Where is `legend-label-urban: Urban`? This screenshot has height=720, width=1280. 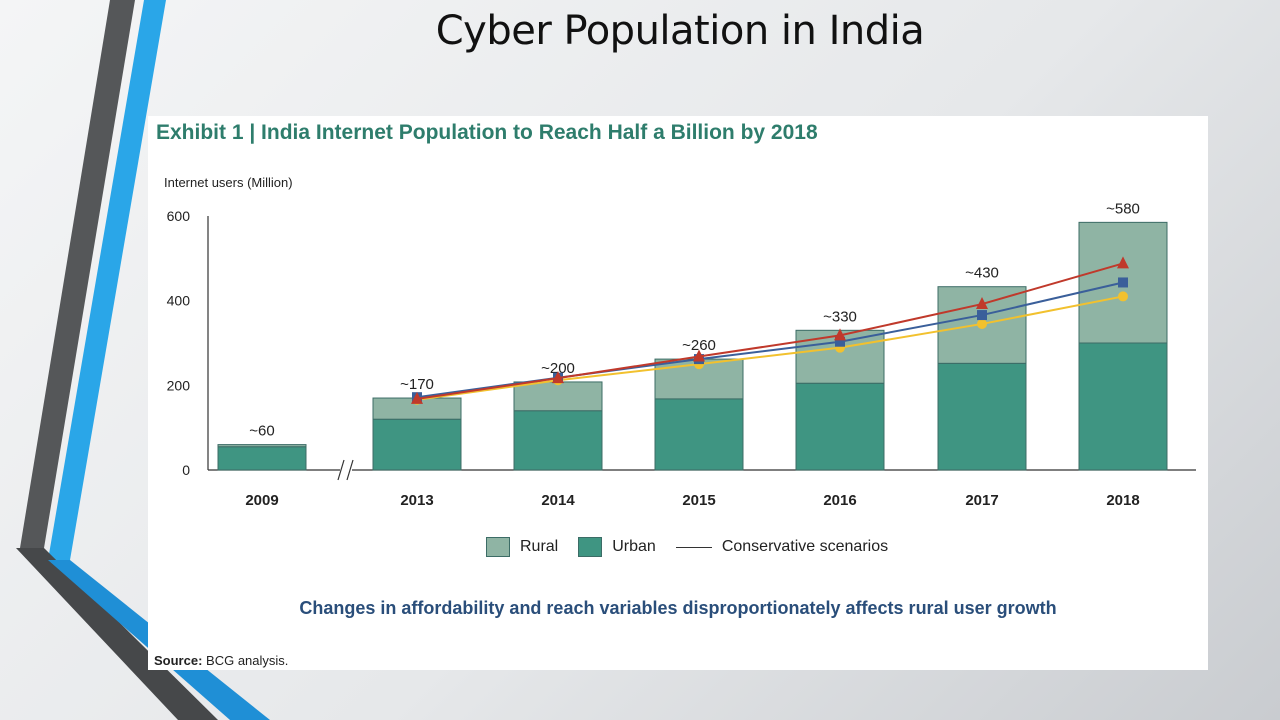 legend-label-urban: Urban is located at coordinates (634, 546).